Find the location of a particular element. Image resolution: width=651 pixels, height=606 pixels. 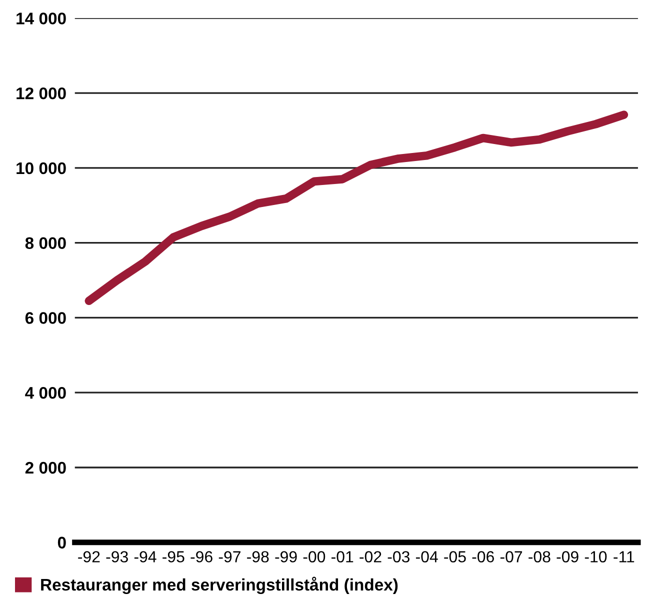

x-tick-label: -95 is located at coordinates (173, 556).